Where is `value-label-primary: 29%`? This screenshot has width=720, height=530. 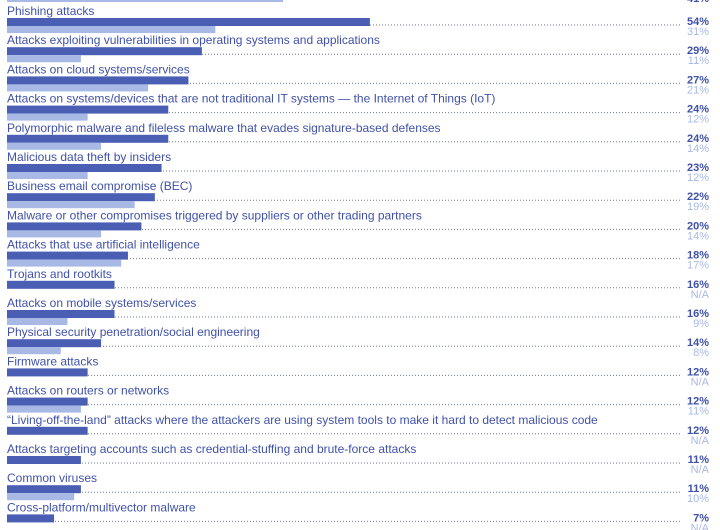 value-label-primary: 29% is located at coordinates (698, 51).